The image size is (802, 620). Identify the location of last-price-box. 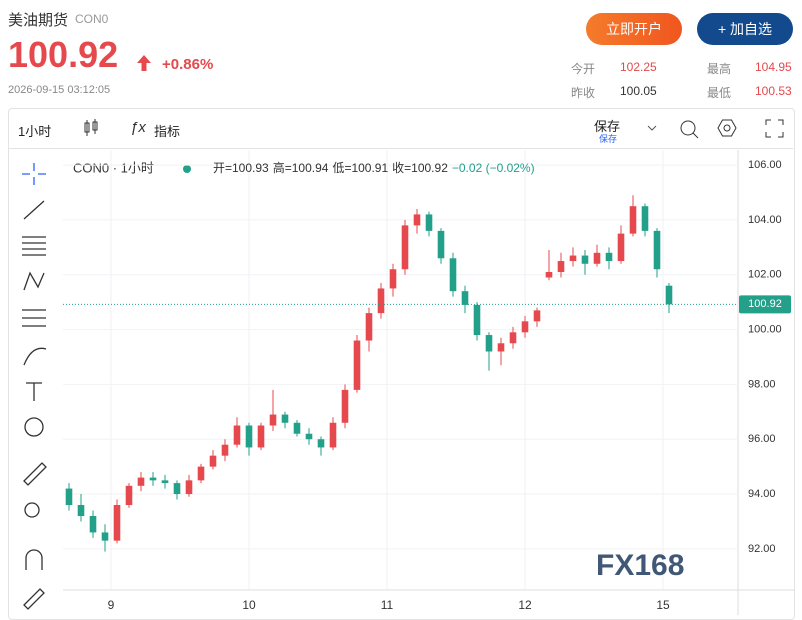
(765, 304).